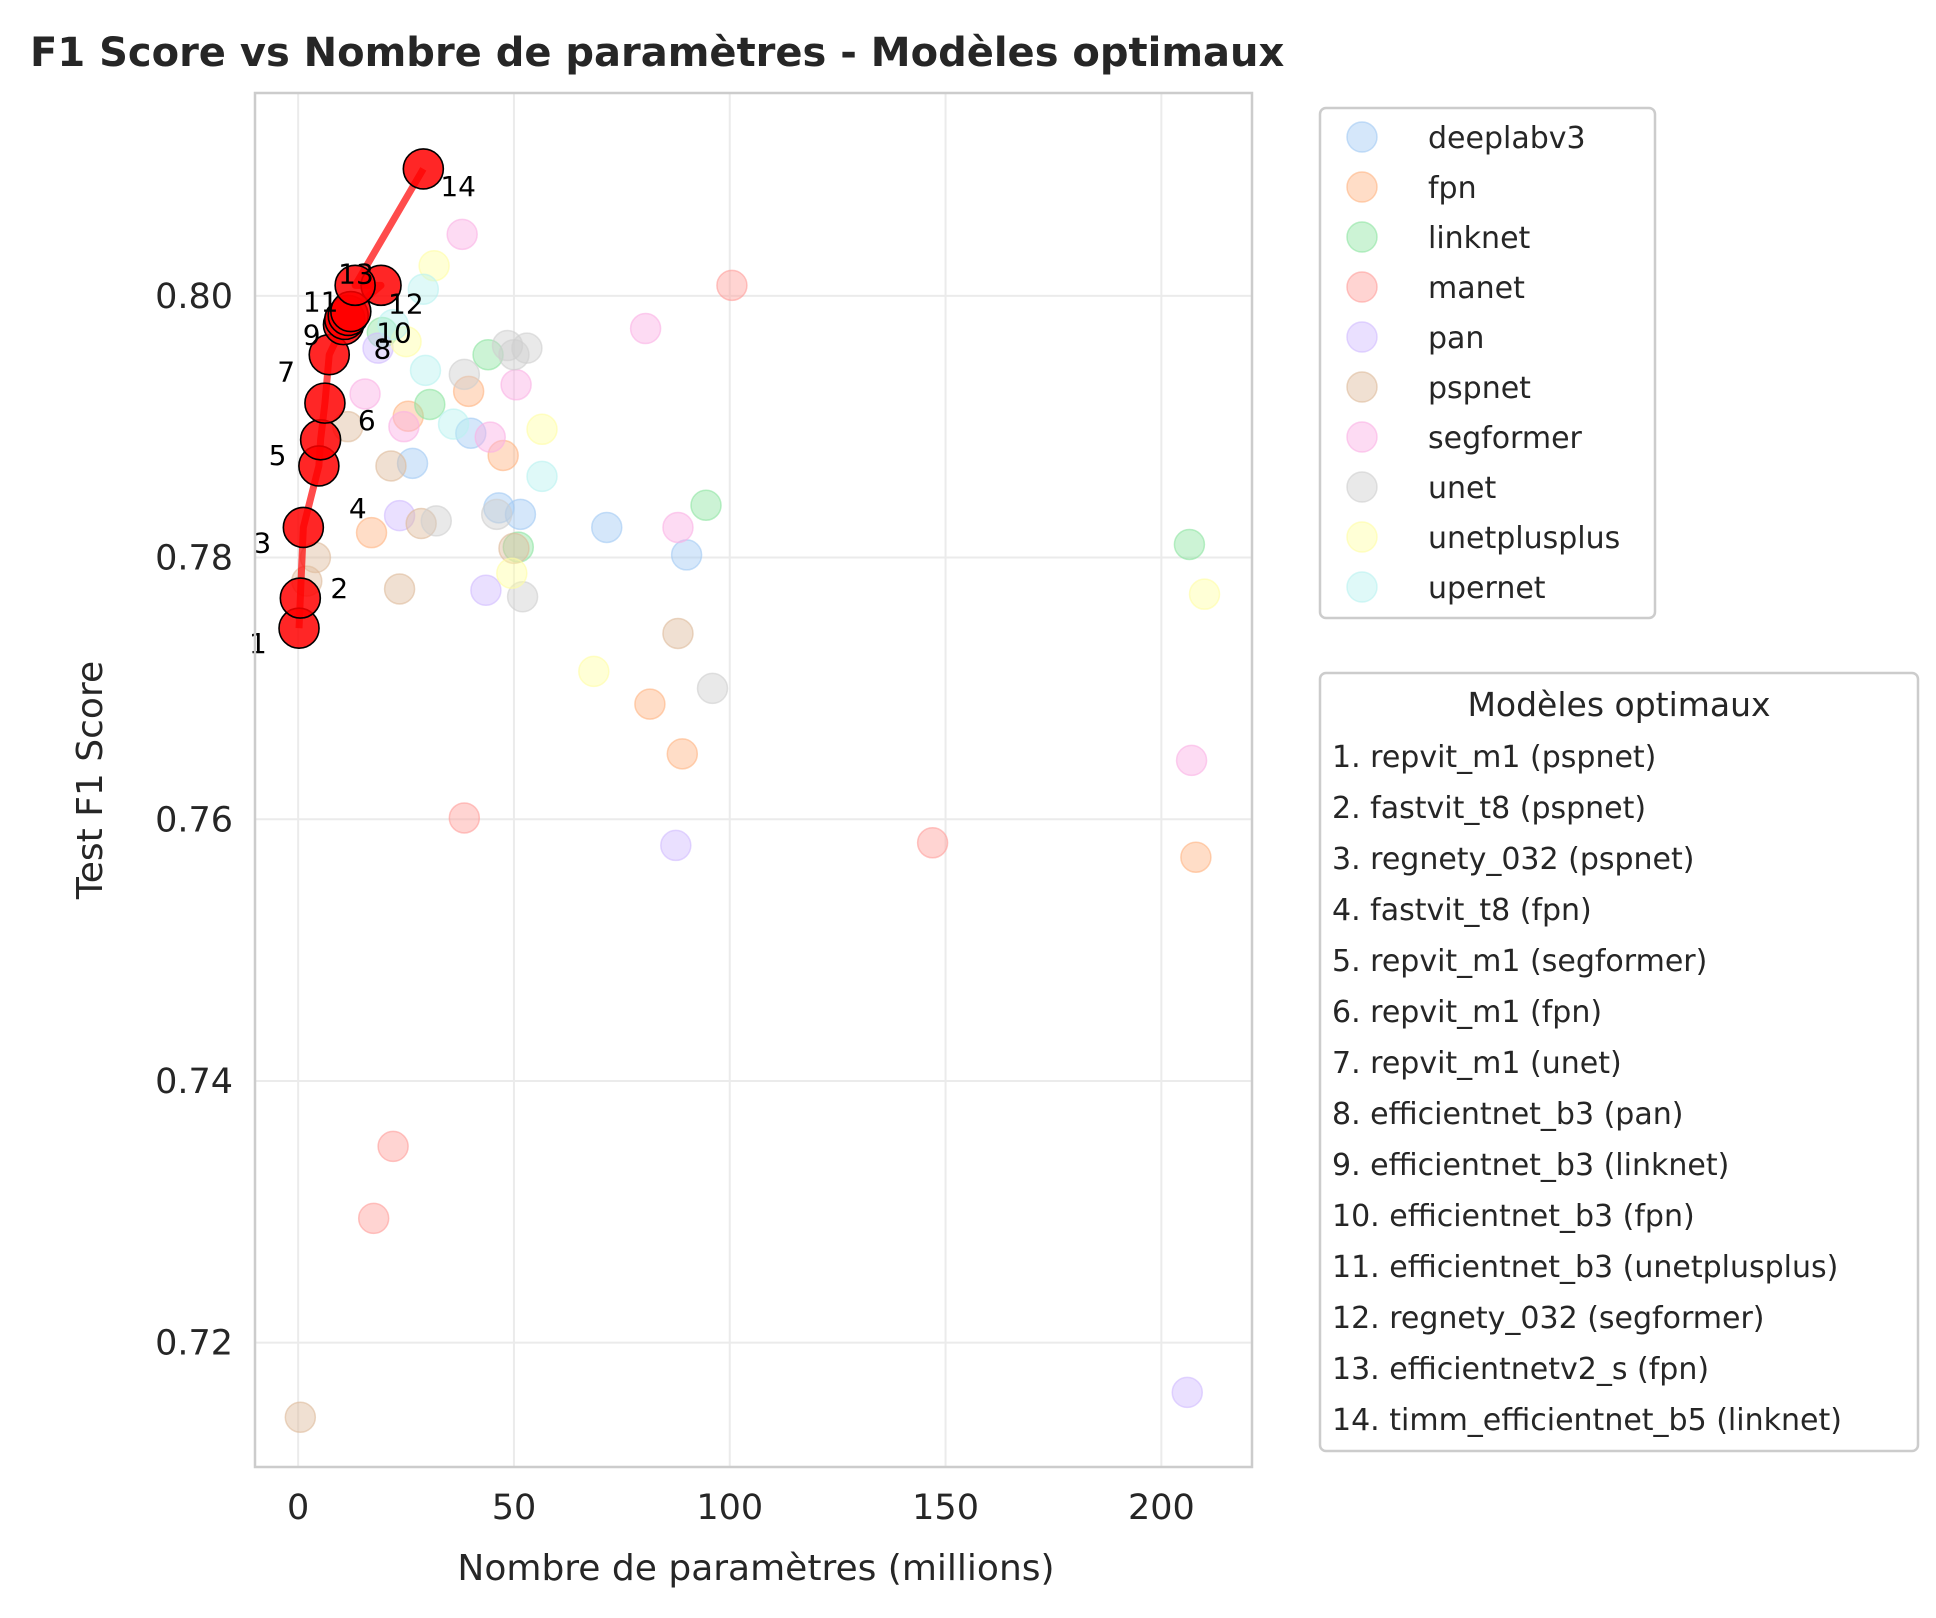 The width and height of the screenshot is (1936, 1618). I want to click on series-legend-box, so click(1487, 363).